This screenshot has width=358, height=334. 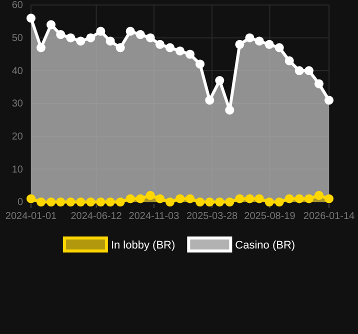 What do you see at coordinates (143, 246) in the screenshot?
I see `legend-label: In lobby (BR)` at bounding box center [143, 246].